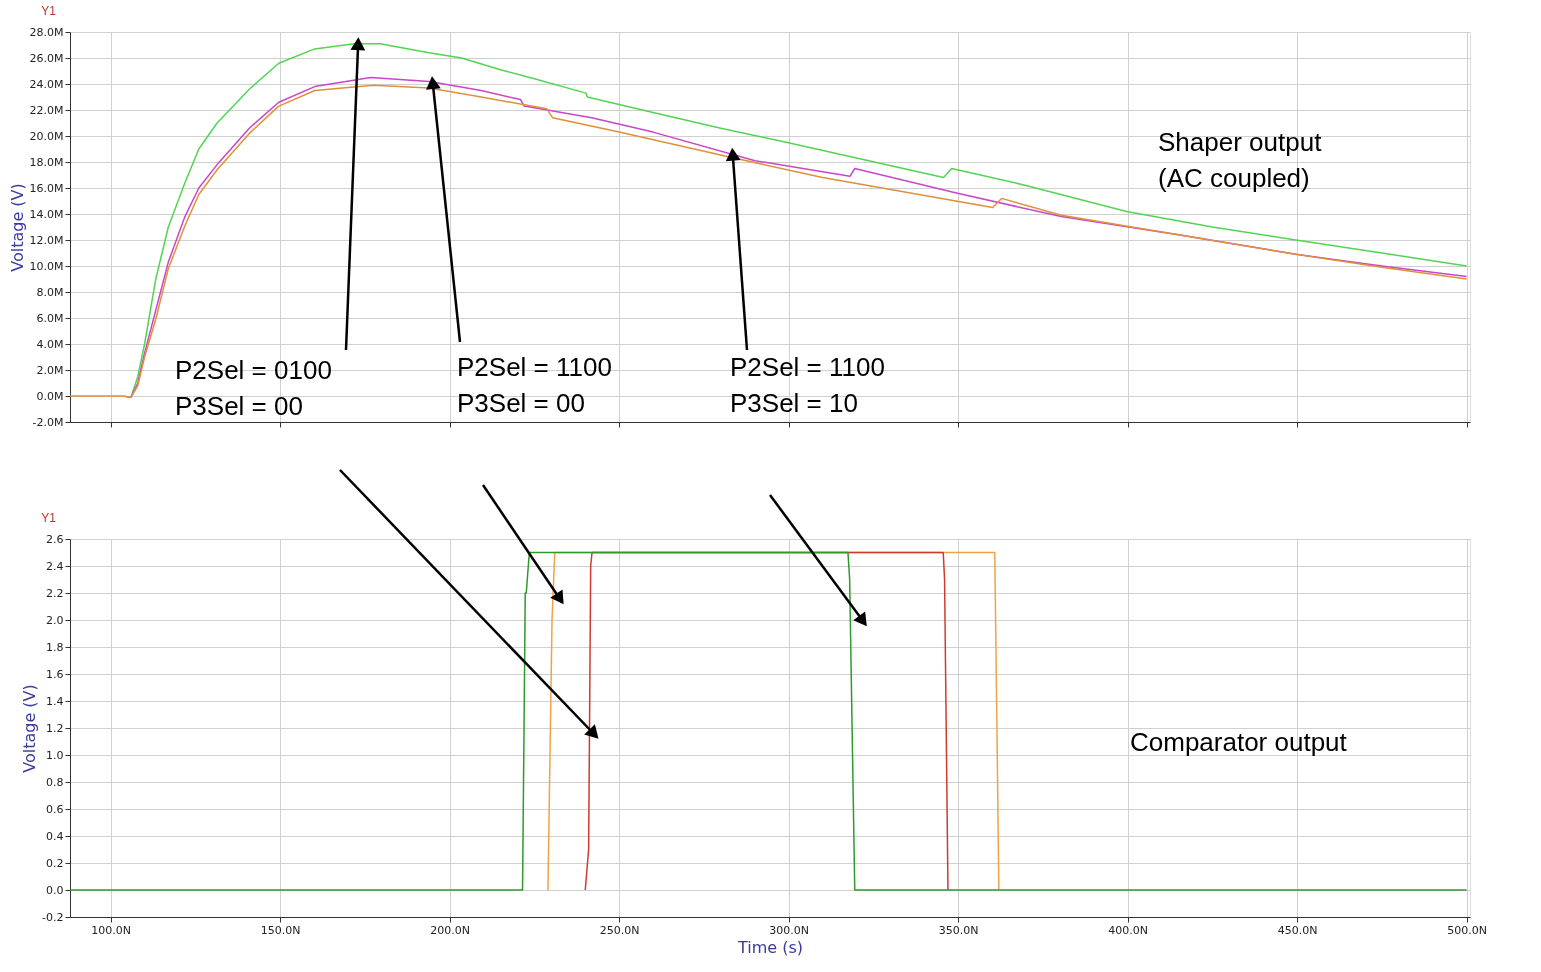 This screenshot has height=972, width=1541. What do you see at coordinates (619, 930) in the screenshot?
I see `x-tick-label: 250.0N` at bounding box center [619, 930].